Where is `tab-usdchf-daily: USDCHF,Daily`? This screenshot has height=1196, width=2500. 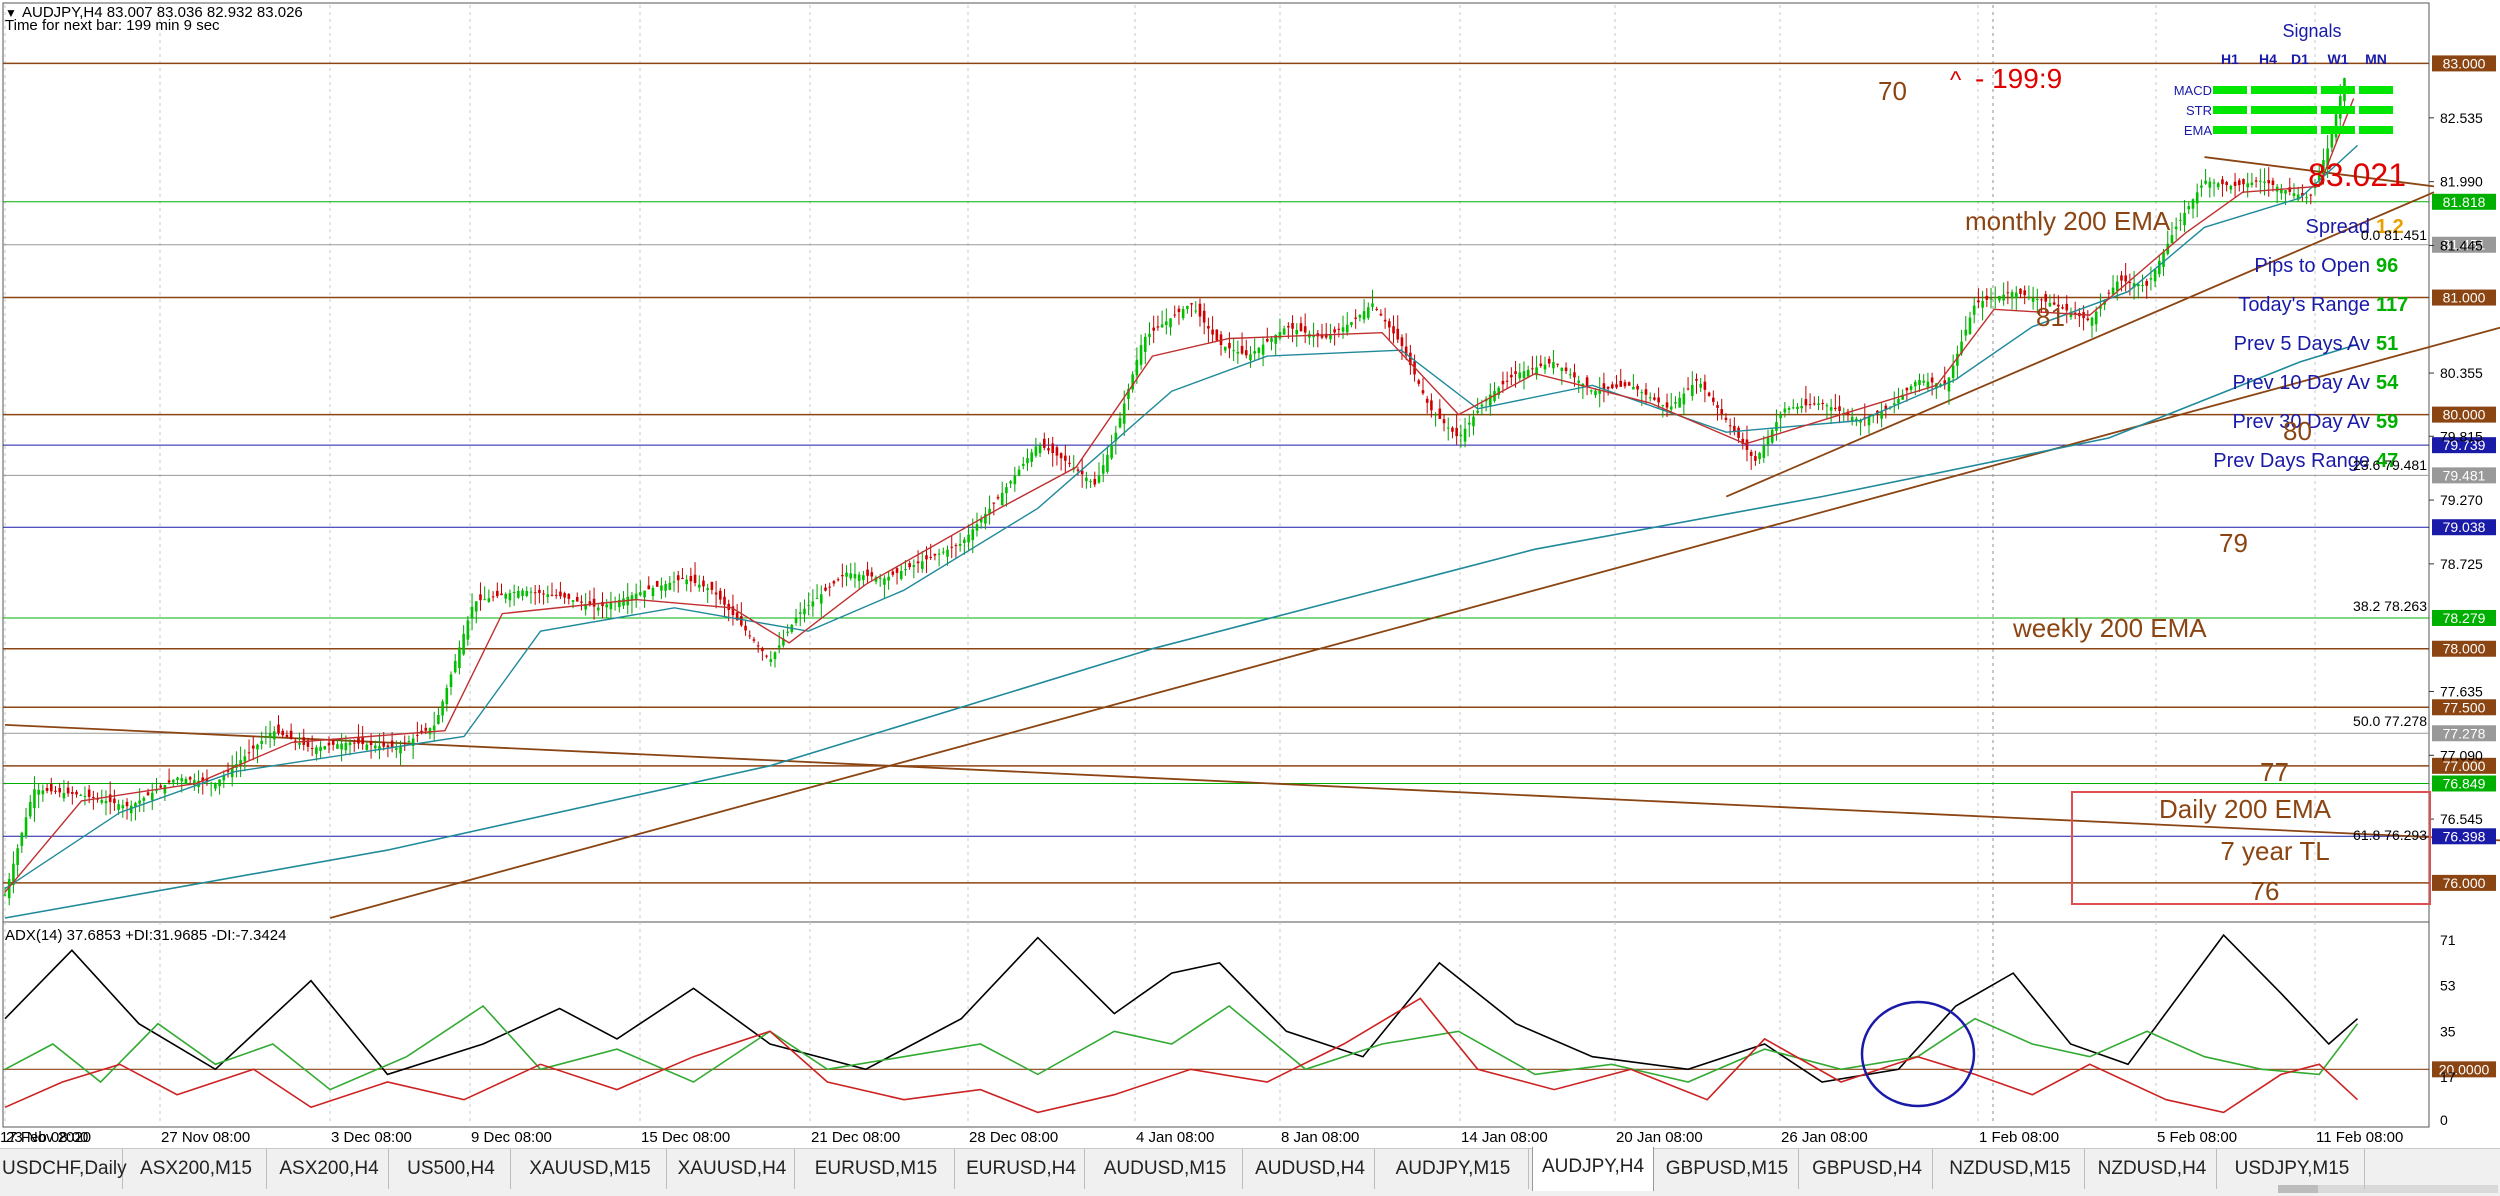
tab-usdchf-daily: USDCHF,Daily is located at coordinates (64, 1169).